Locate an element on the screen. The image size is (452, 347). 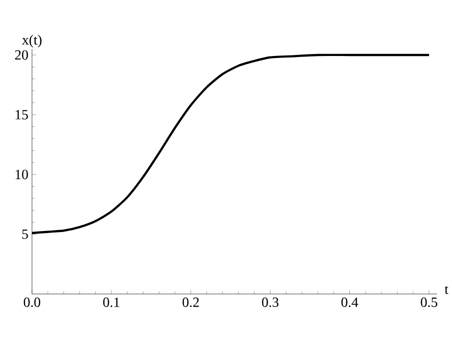
y-tick-label: 10 is located at coordinates (22, 175).